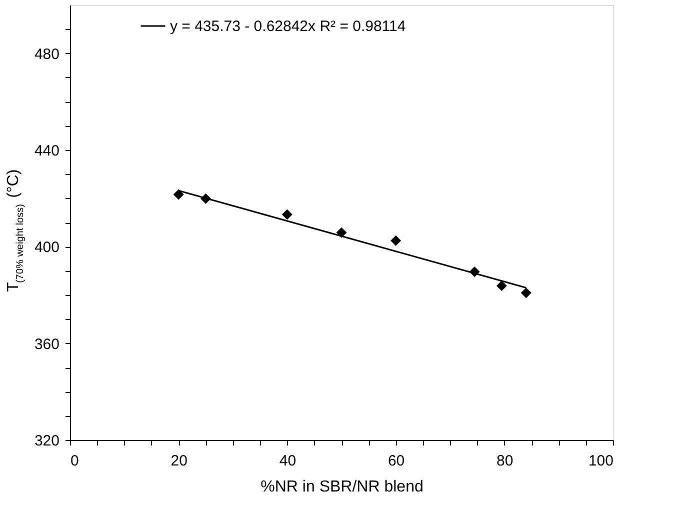 Image resolution: width=677 pixels, height=516 pixels. I want to click on x-tick-label: 60, so click(396, 461).